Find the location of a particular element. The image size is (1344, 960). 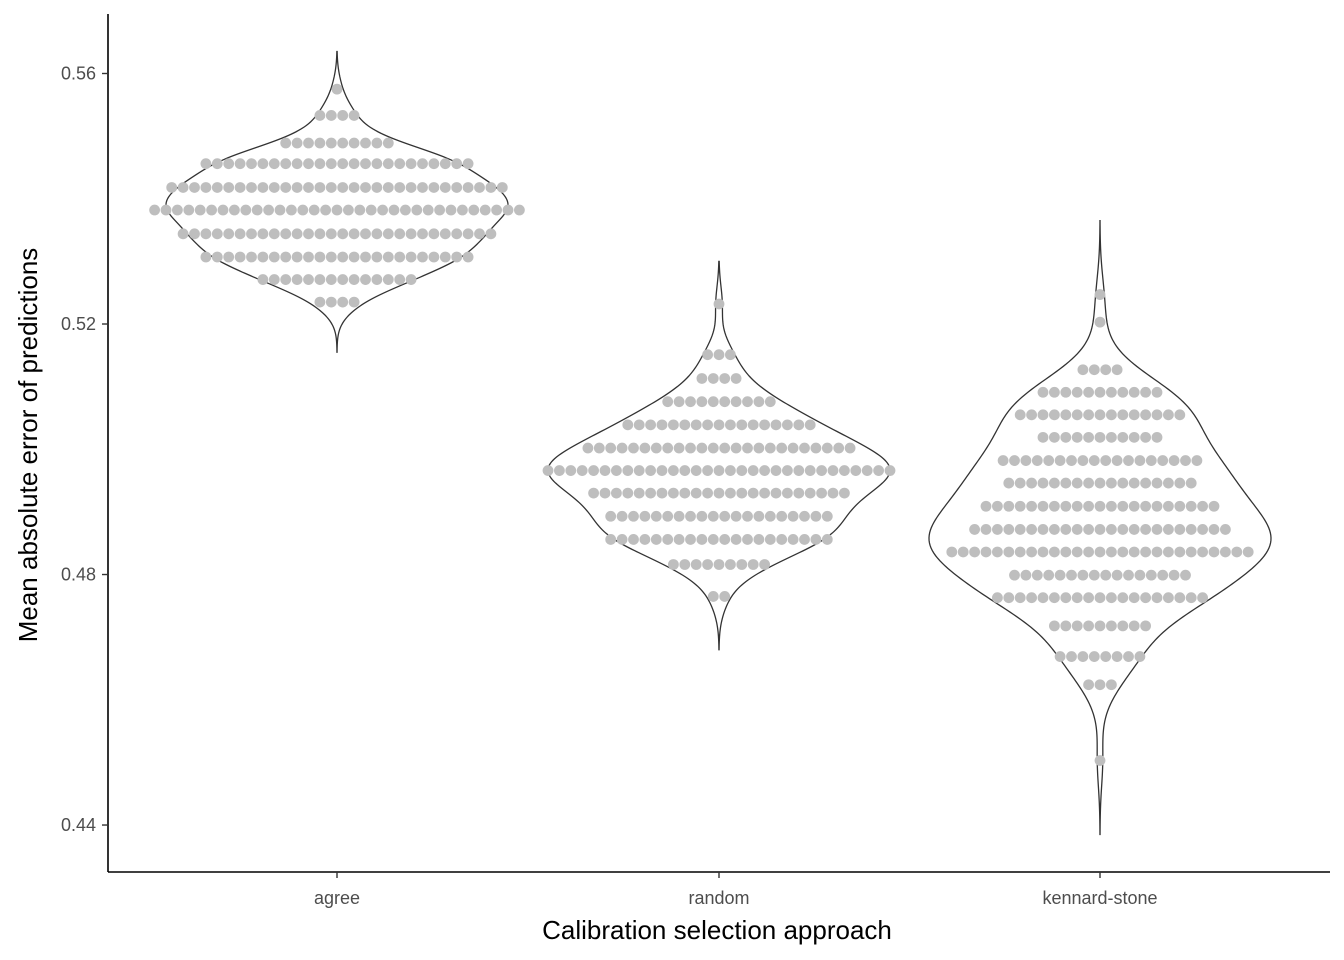

y-axis-ticks: 0.44 0.48 0.52 0.56 is located at coordinates (84, 449).